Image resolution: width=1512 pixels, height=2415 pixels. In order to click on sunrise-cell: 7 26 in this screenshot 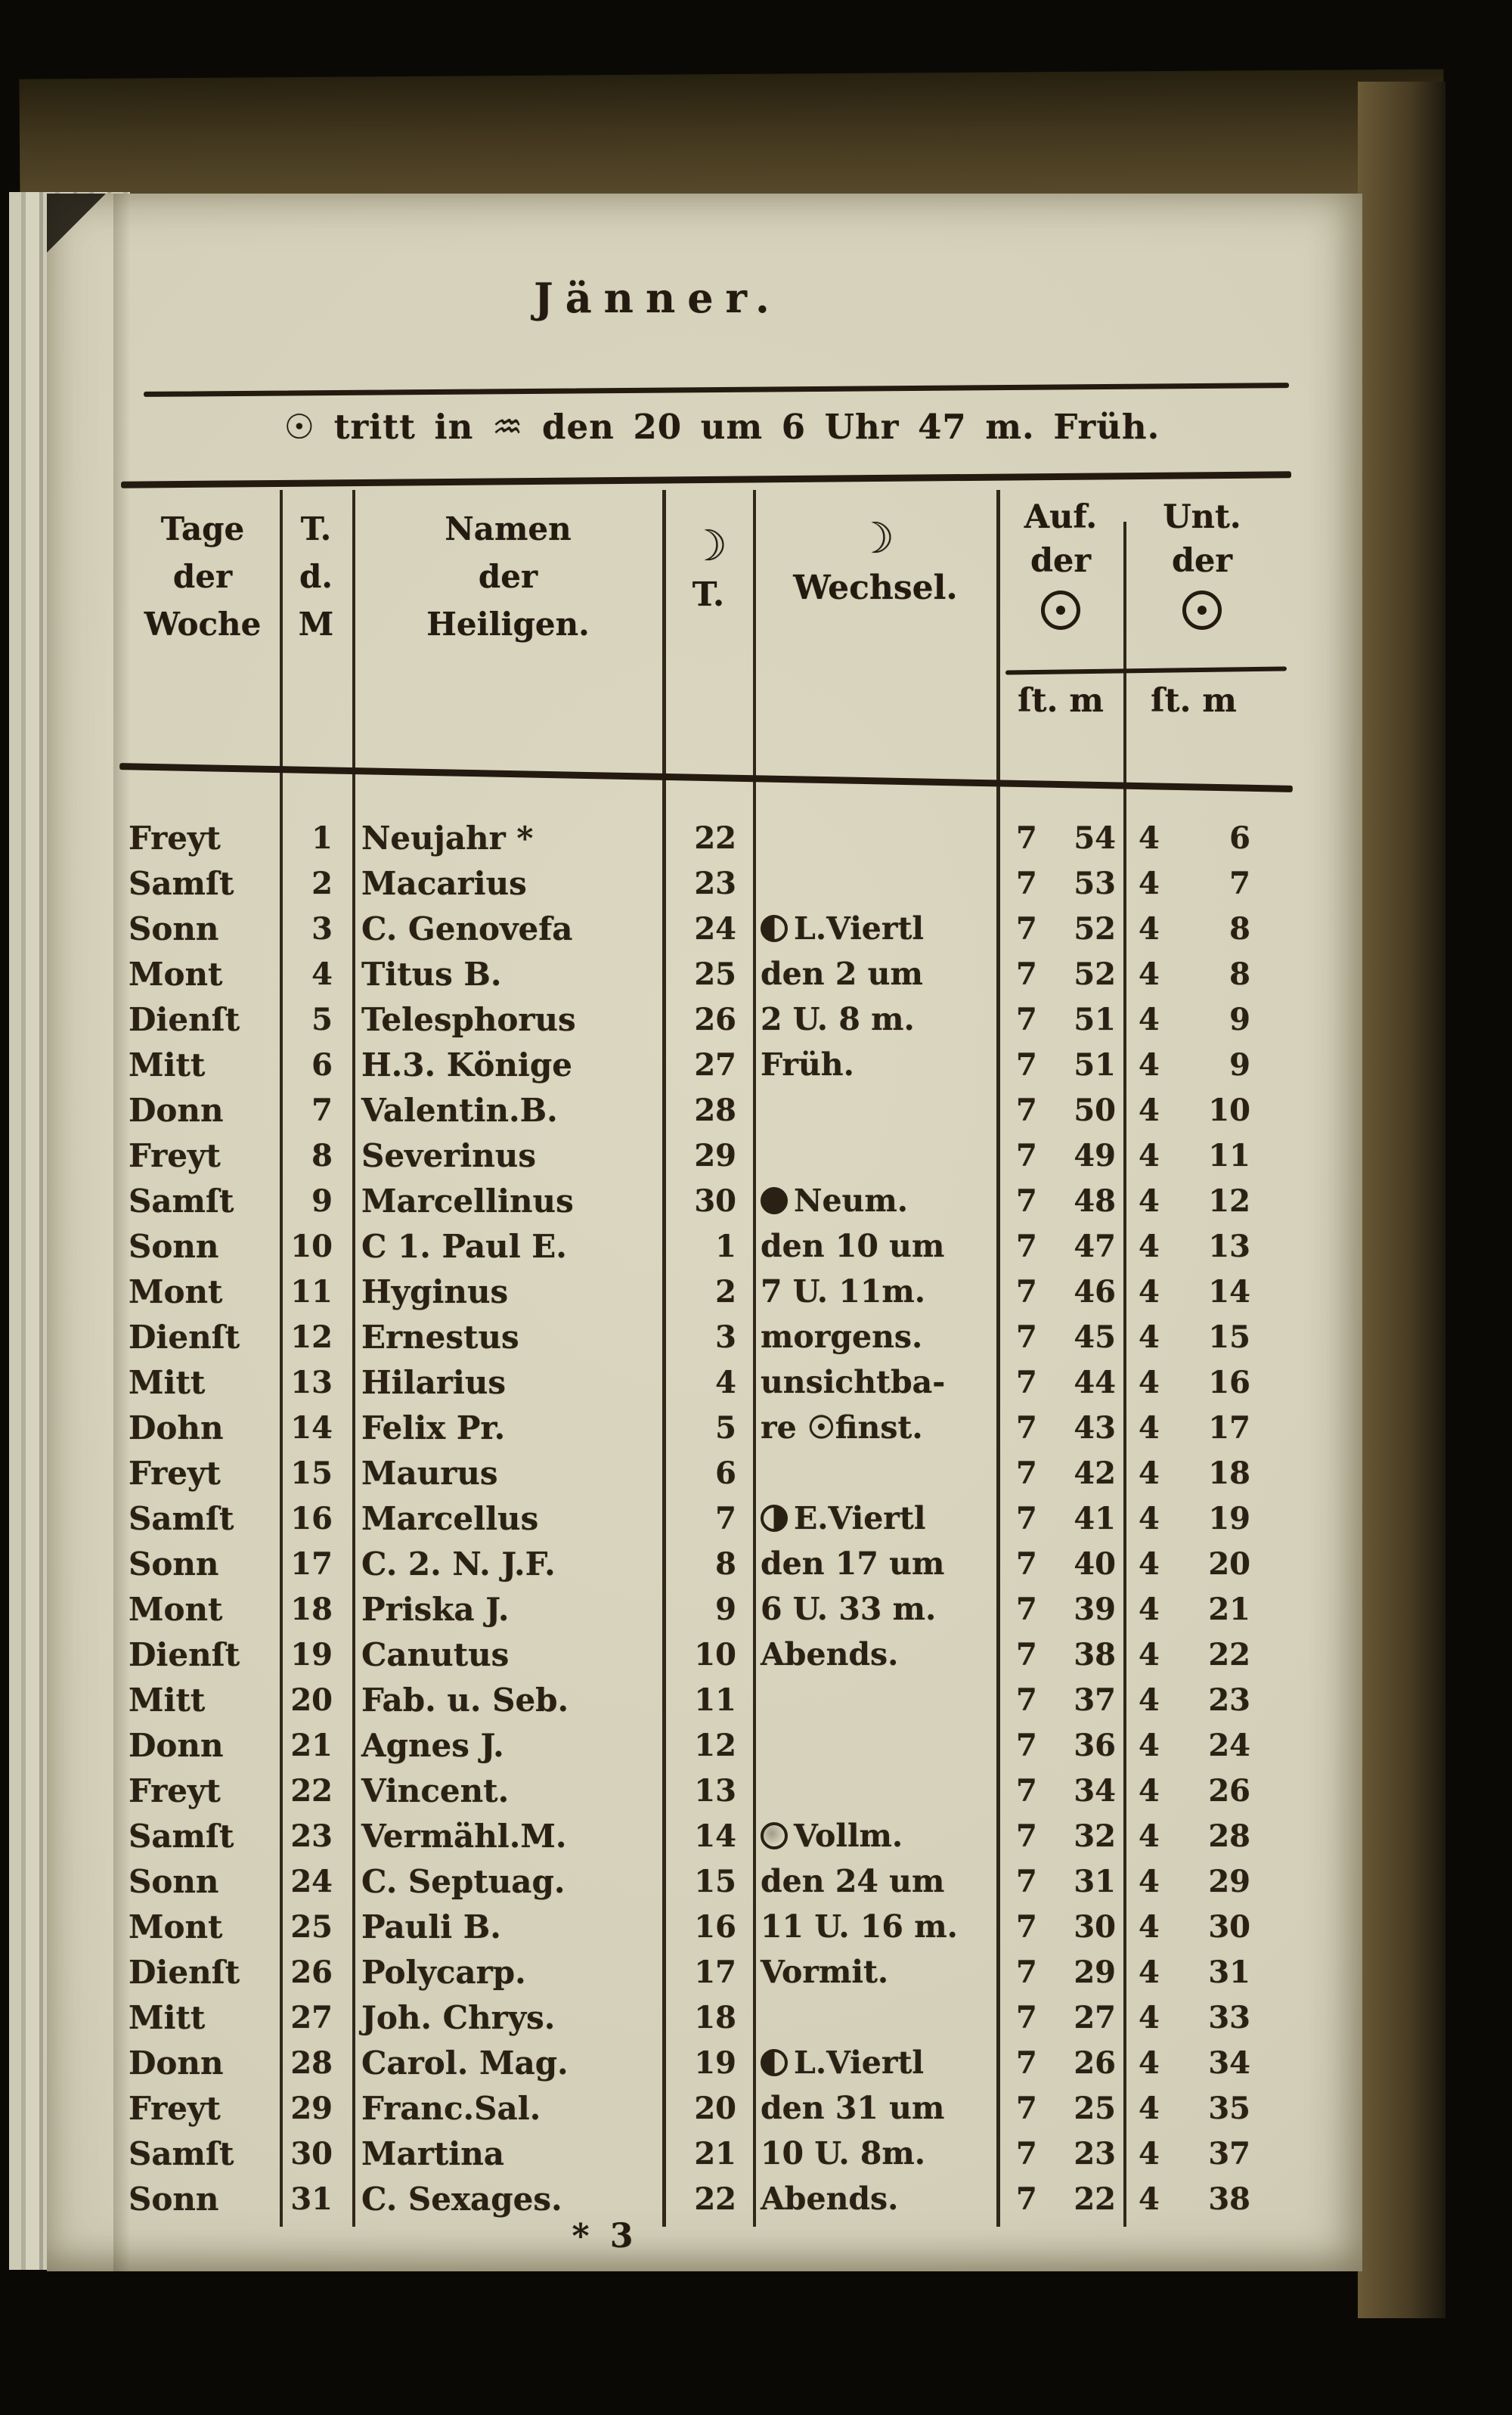, I will do `click(1059, 2063)`.